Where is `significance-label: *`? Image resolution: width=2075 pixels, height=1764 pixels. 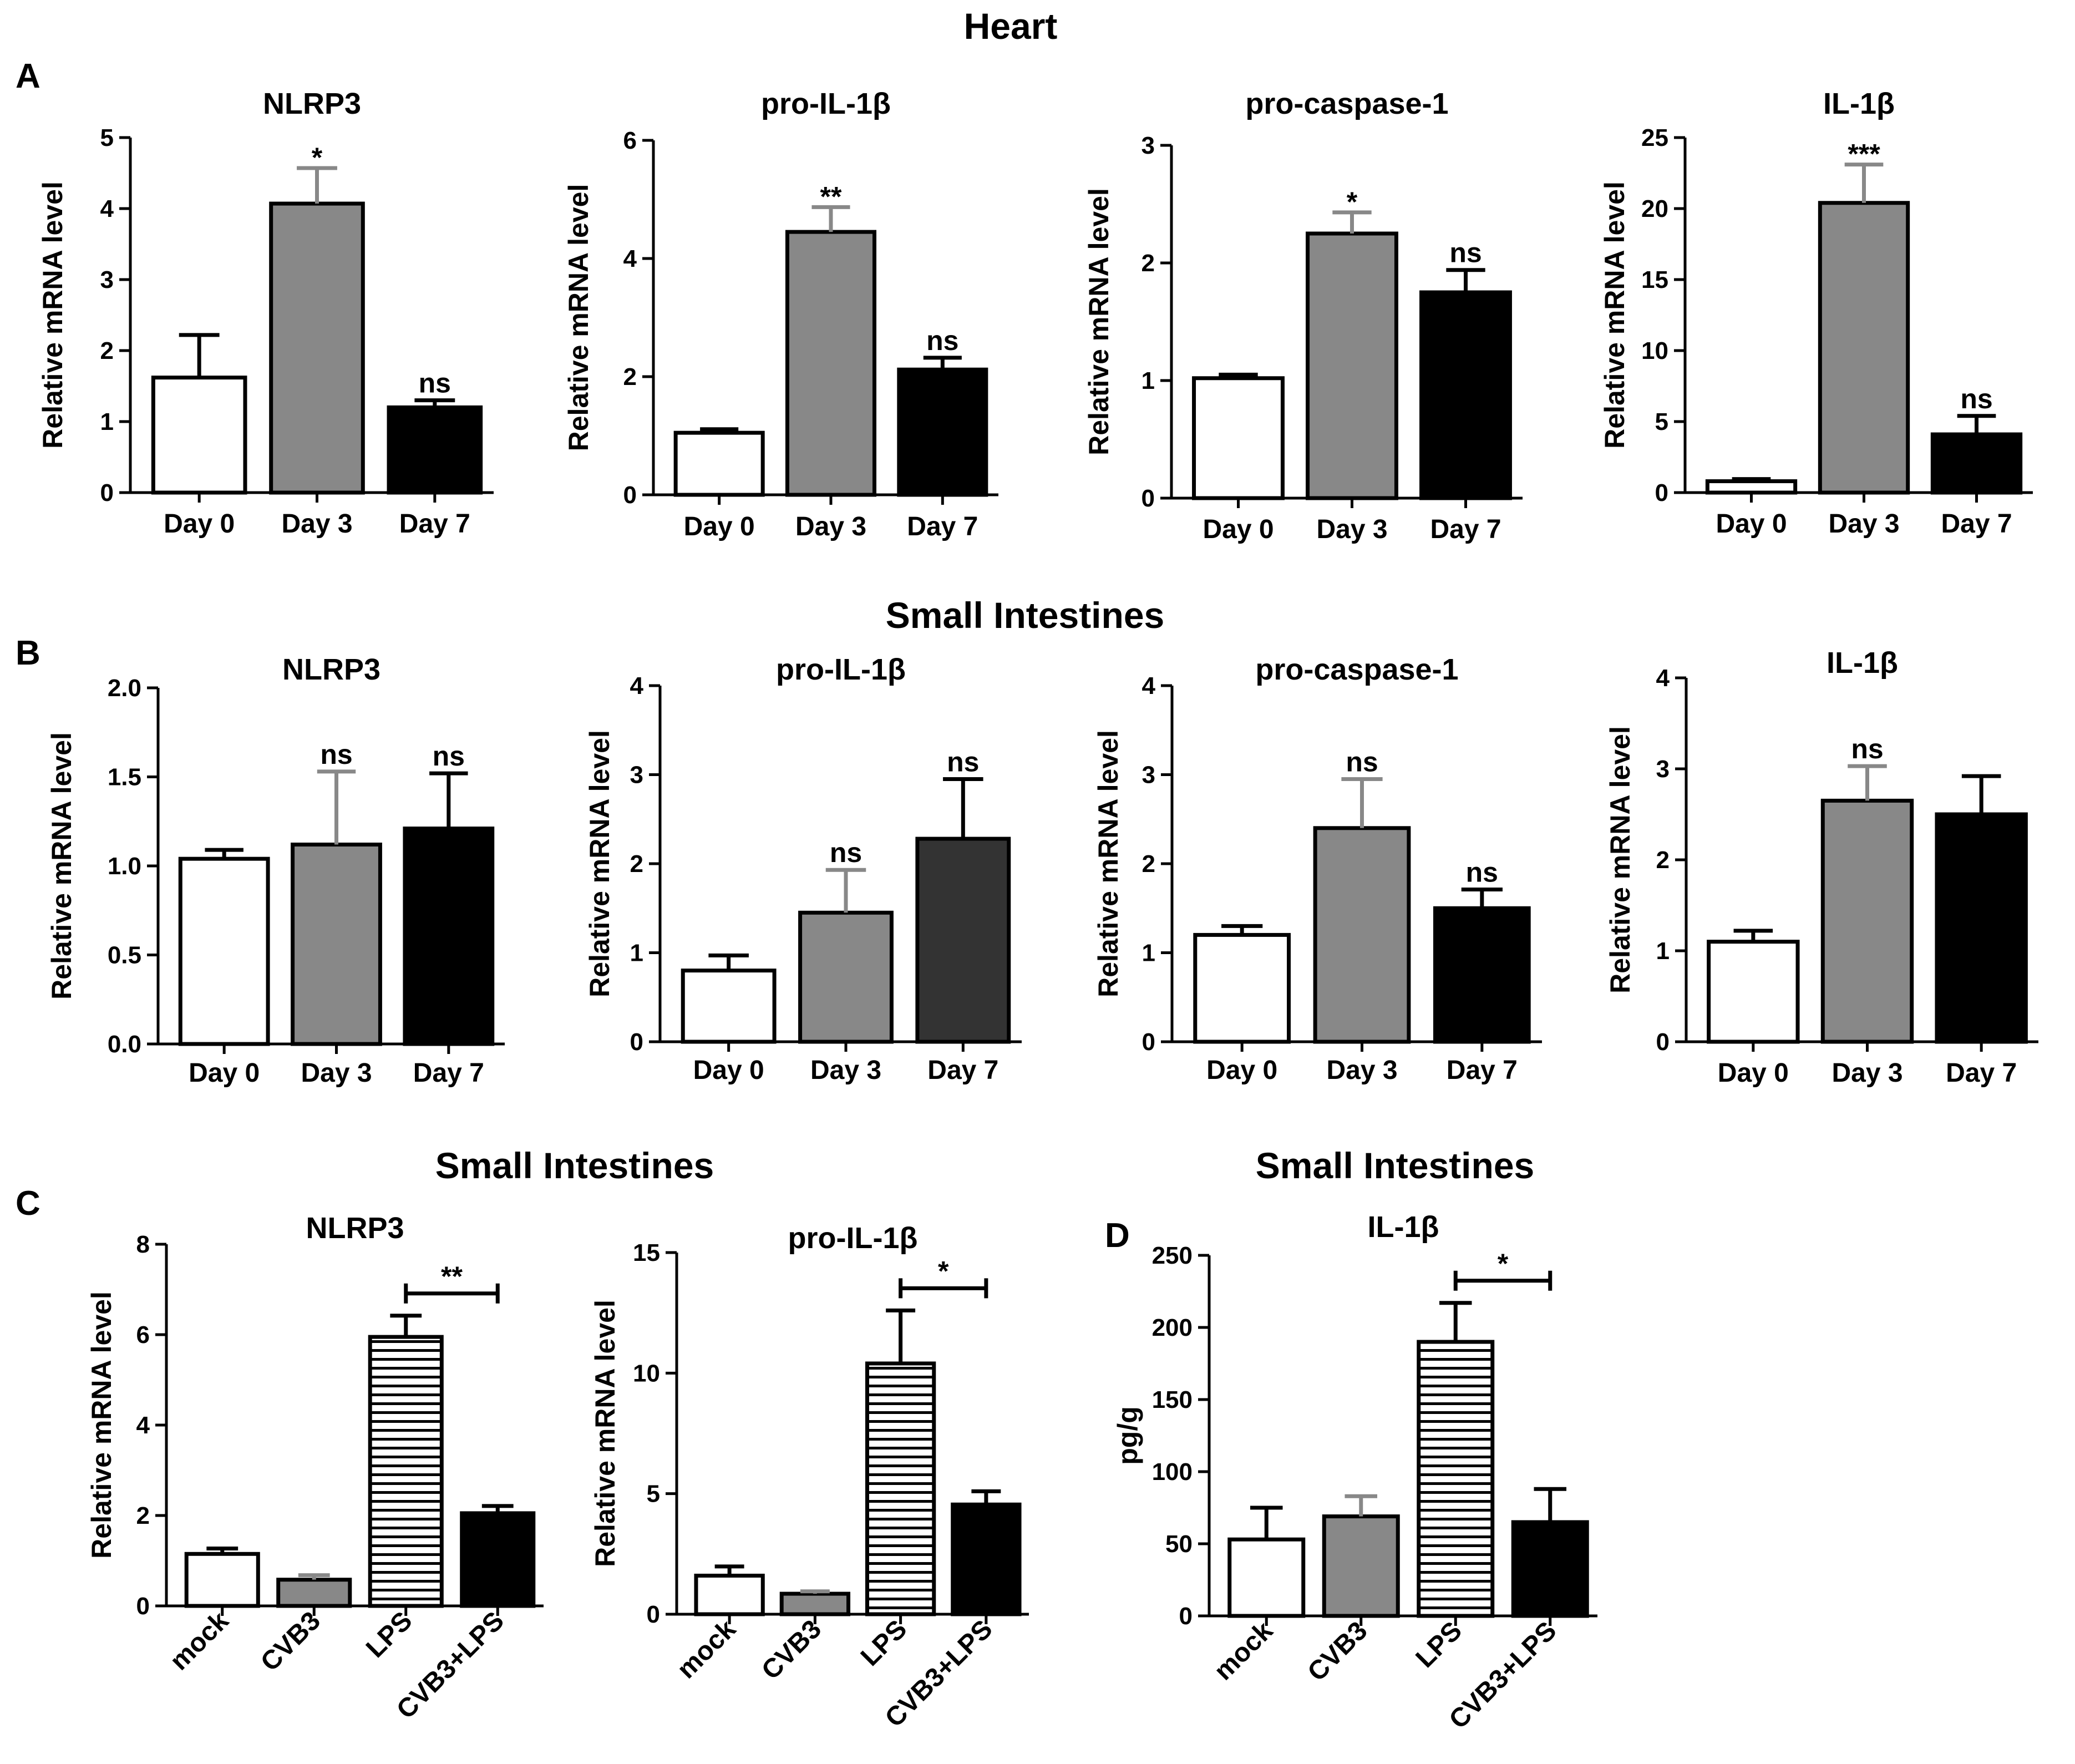 significance-label: * is located at coordinates (1352, 201).